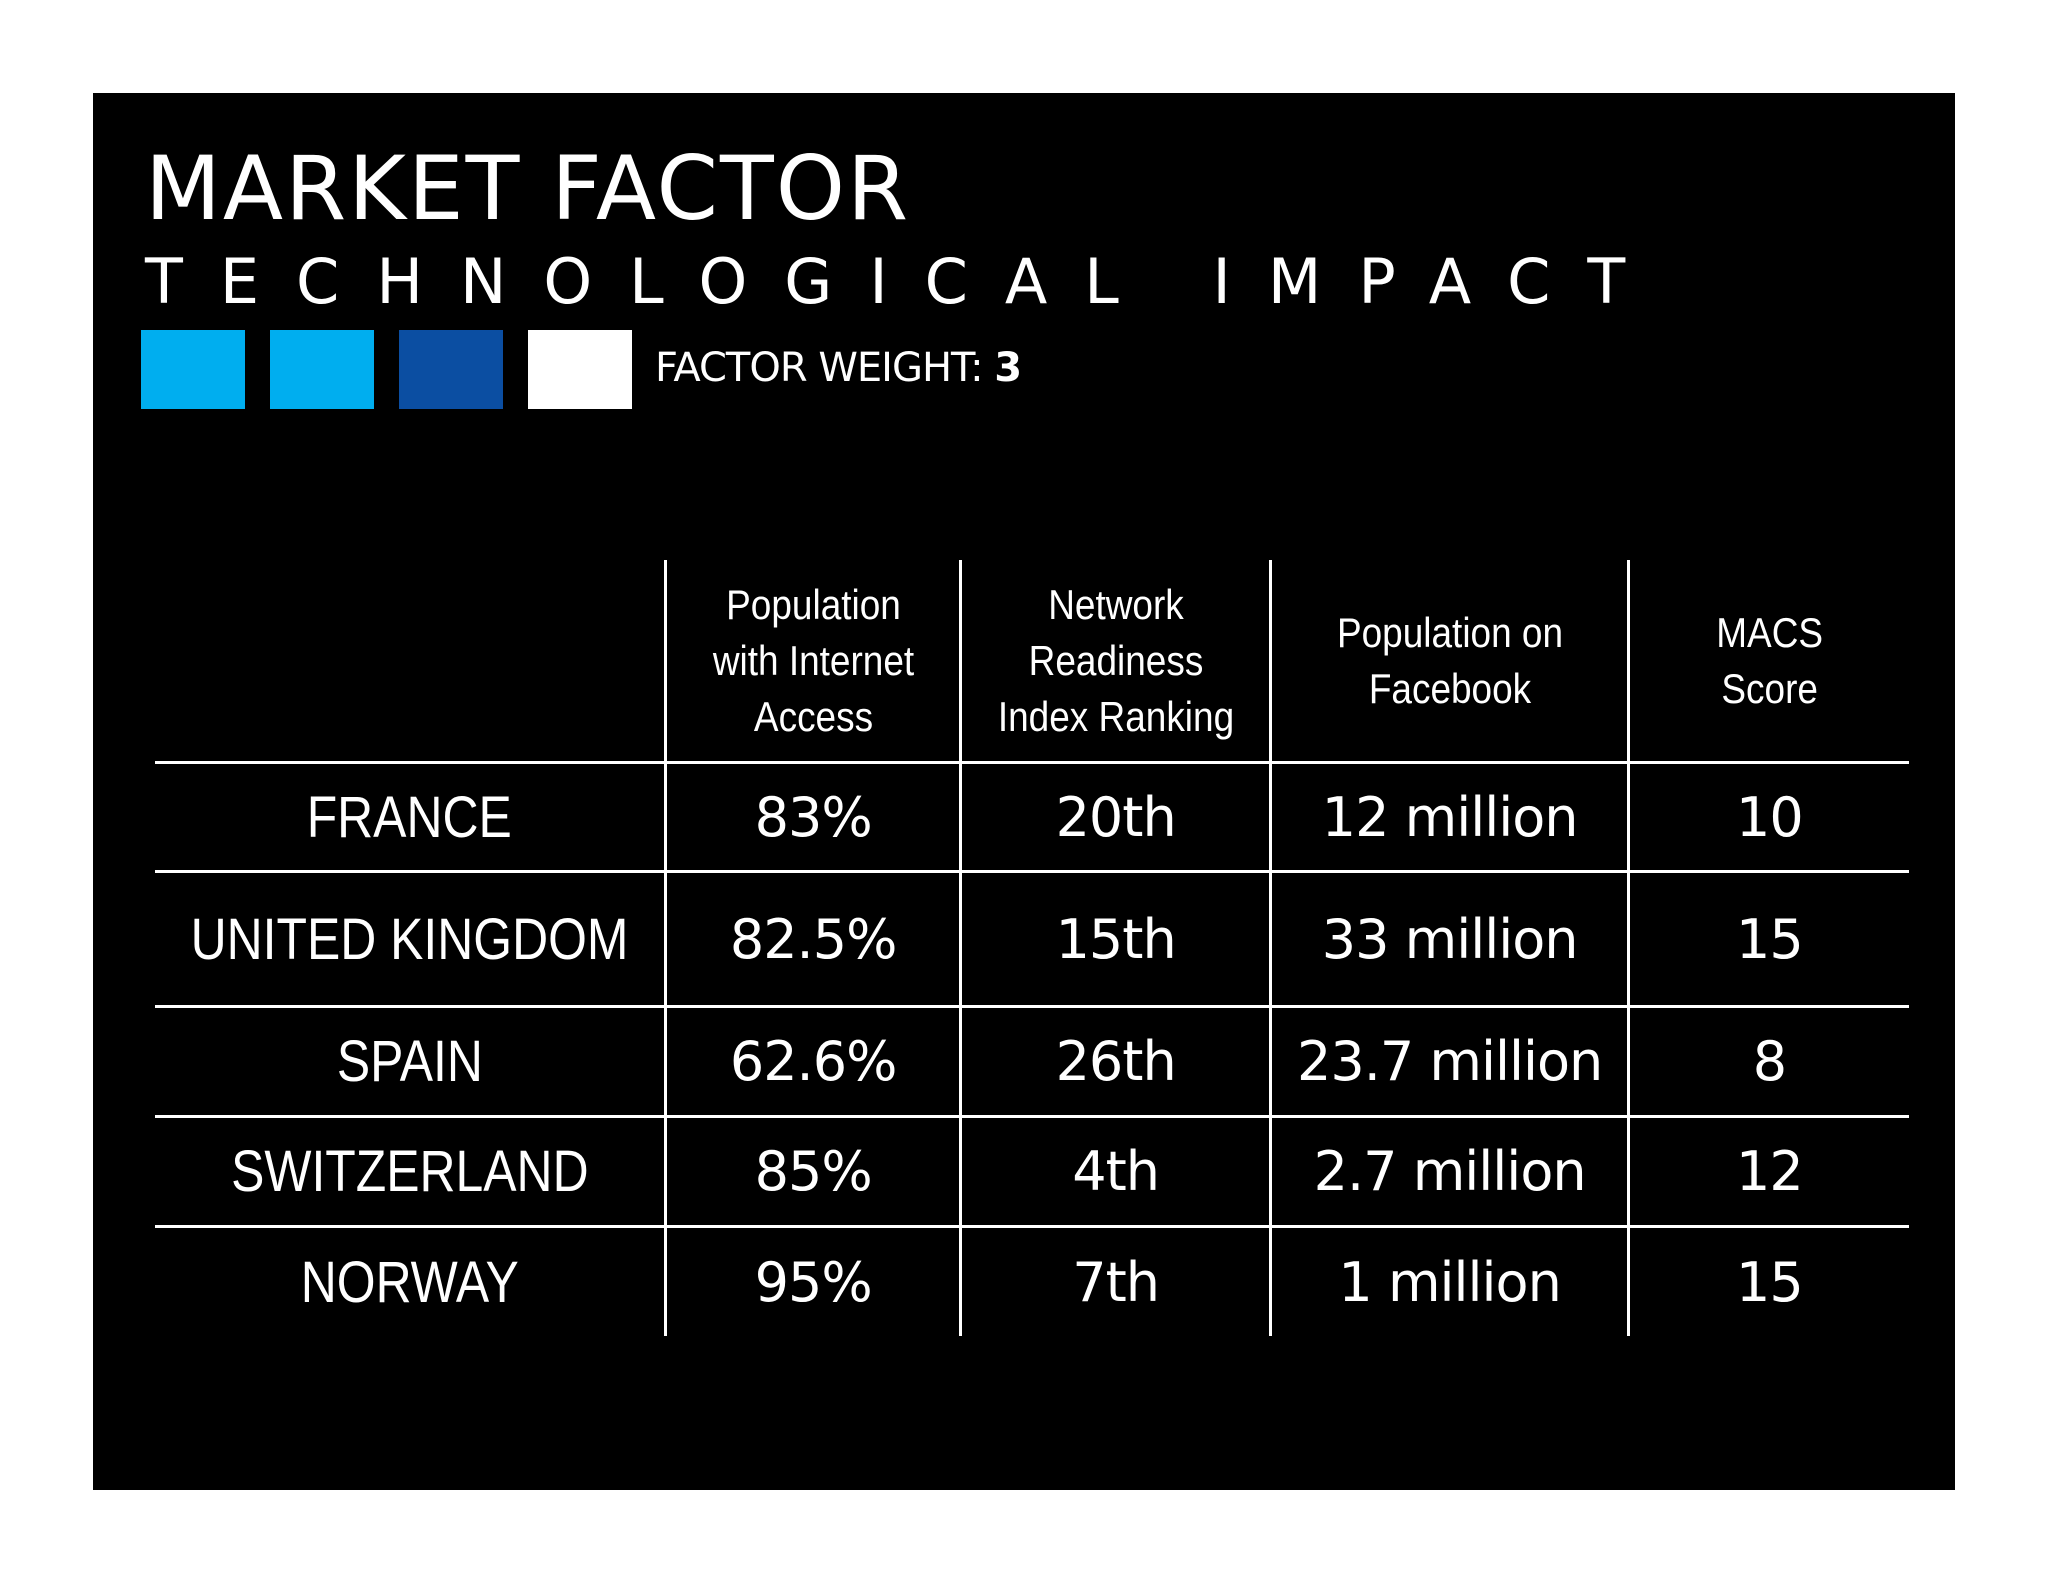  What do you see at coordinates (812, 1062) in the screenshot?
I see `internet-access-cell: 62.6%` at bounding box center [812, 1062].